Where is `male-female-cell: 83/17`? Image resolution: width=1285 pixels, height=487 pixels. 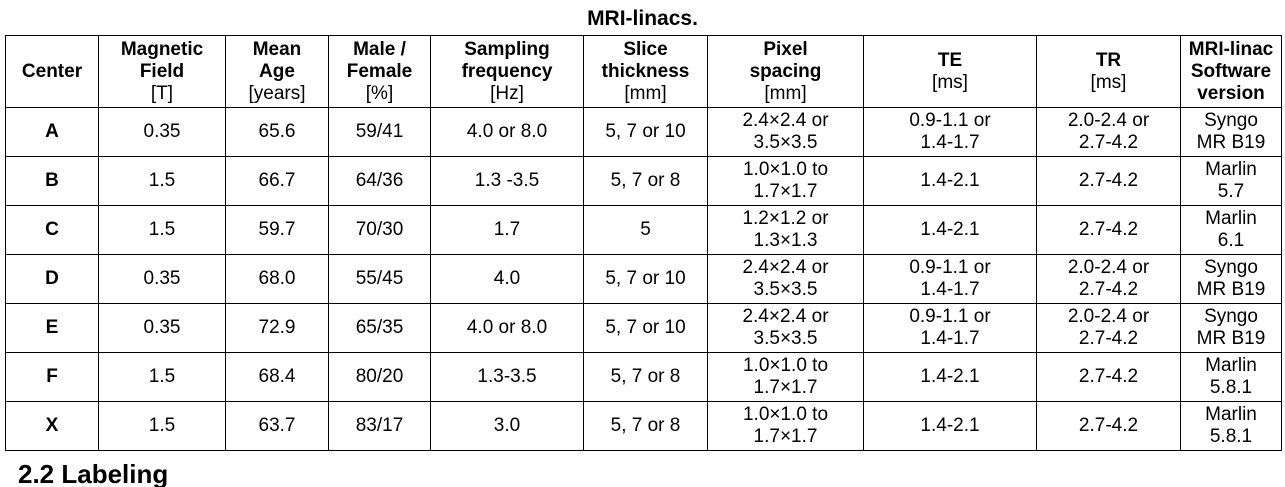 male-female-cell: 83/17 is located at coordinates (379, 426).